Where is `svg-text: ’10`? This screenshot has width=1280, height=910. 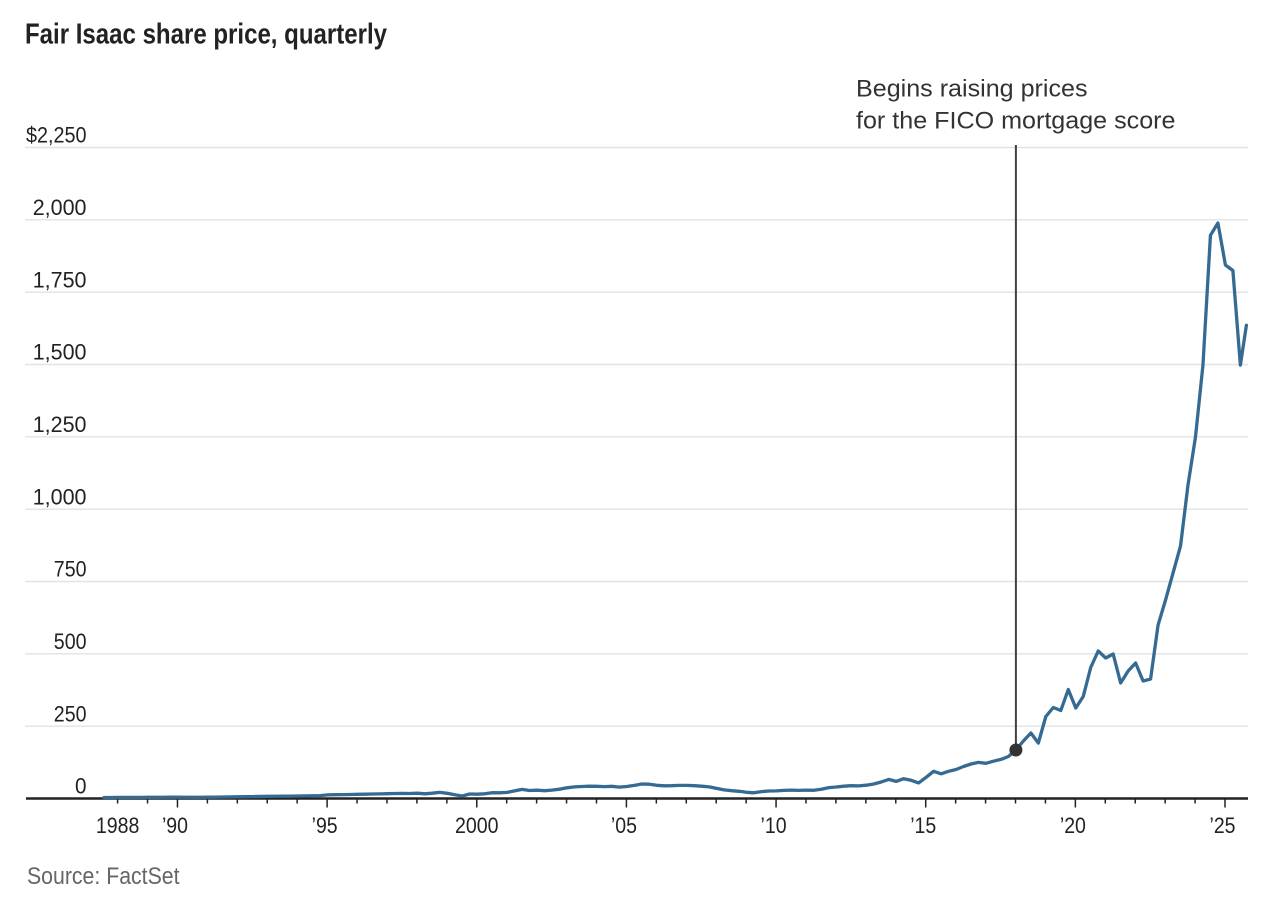
svg-text: ’10 is located at coordinates (774, 825).